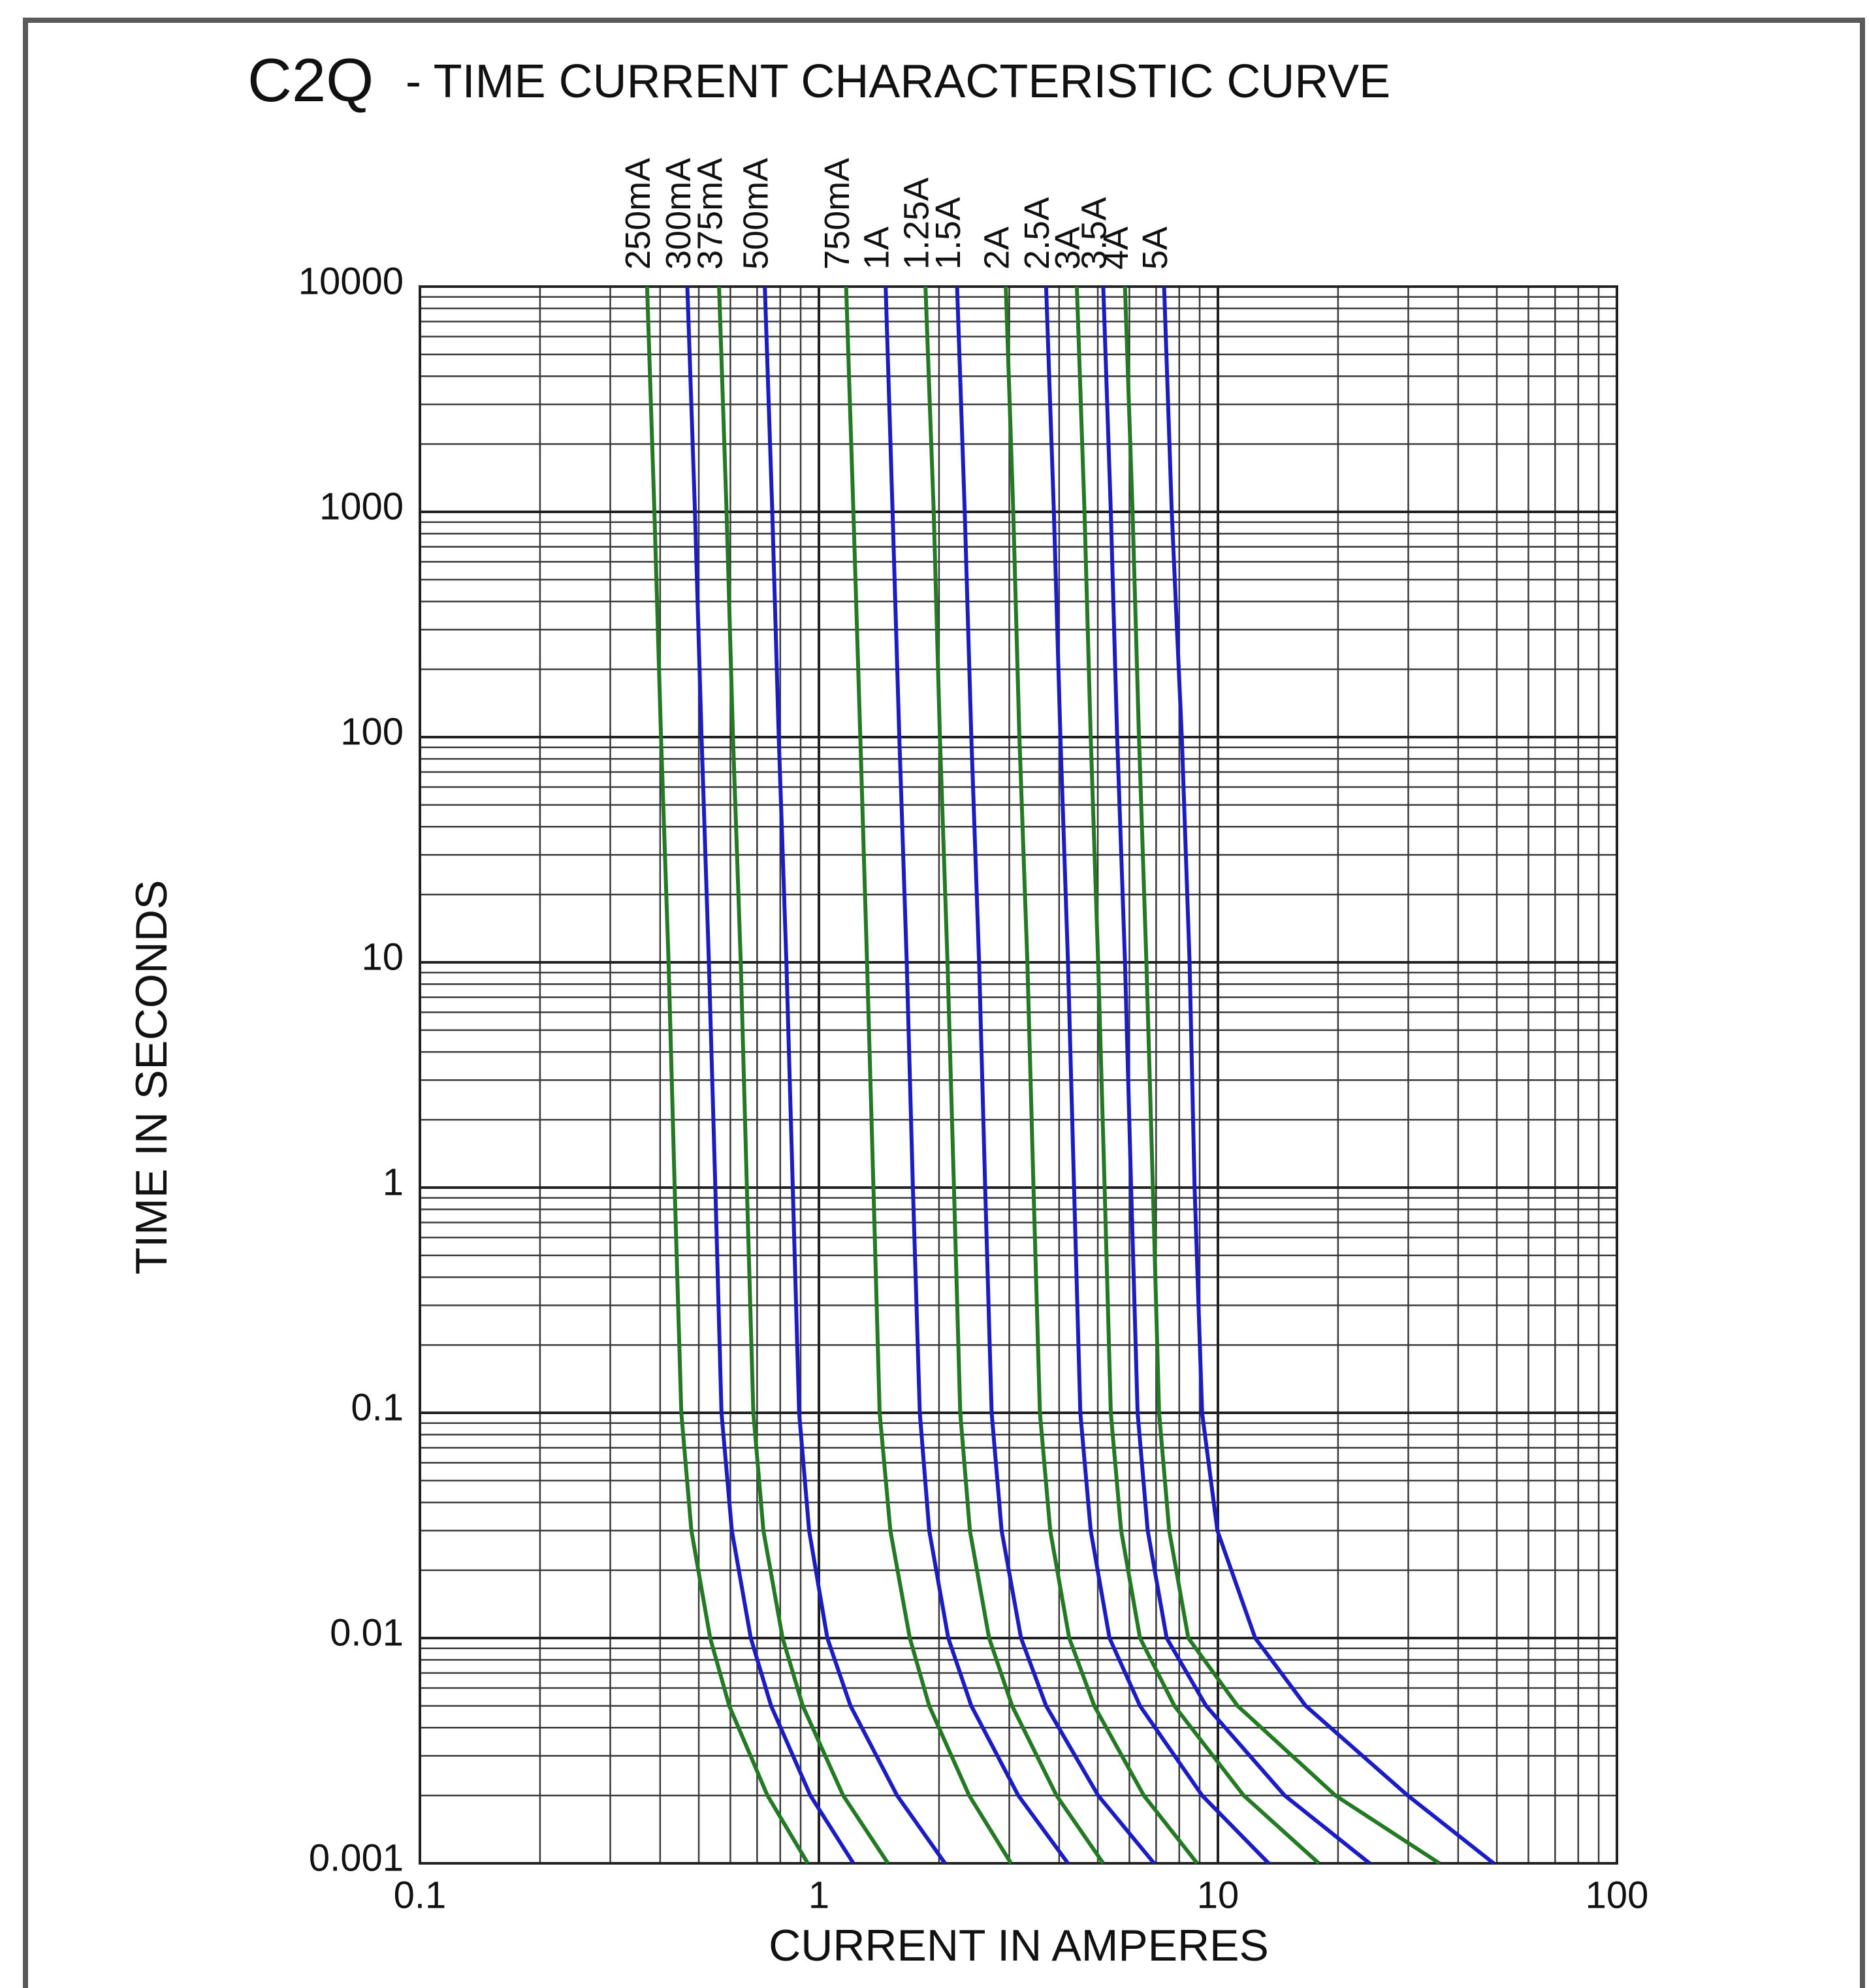  I want to click on series-label: 4A, so click(1116, 249).